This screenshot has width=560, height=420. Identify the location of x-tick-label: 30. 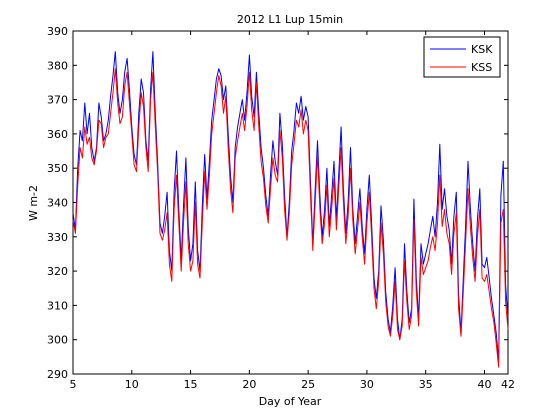
(367, 384).